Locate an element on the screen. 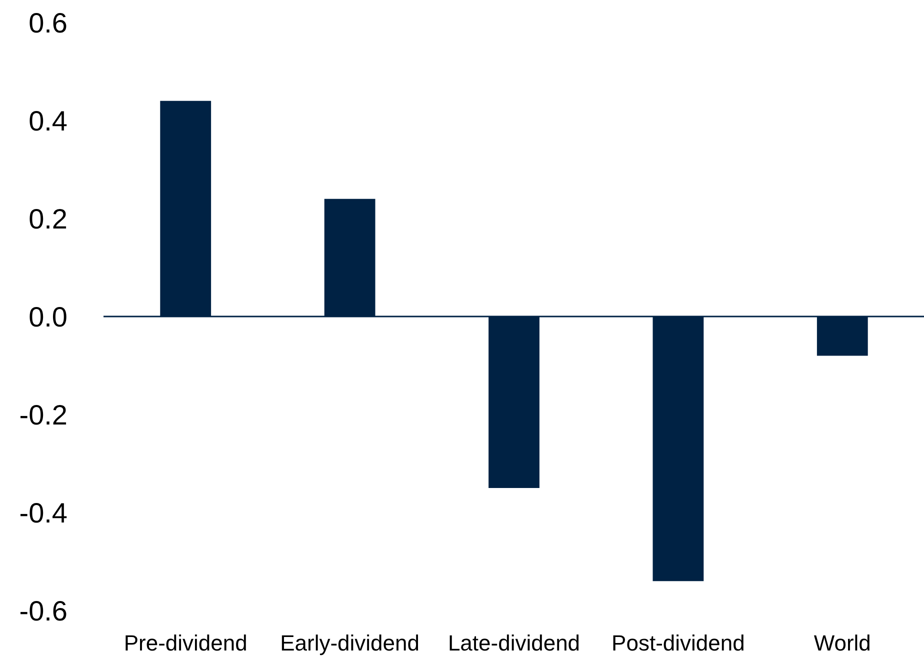  x-tick-label: World is located at coordinates (842, 643).